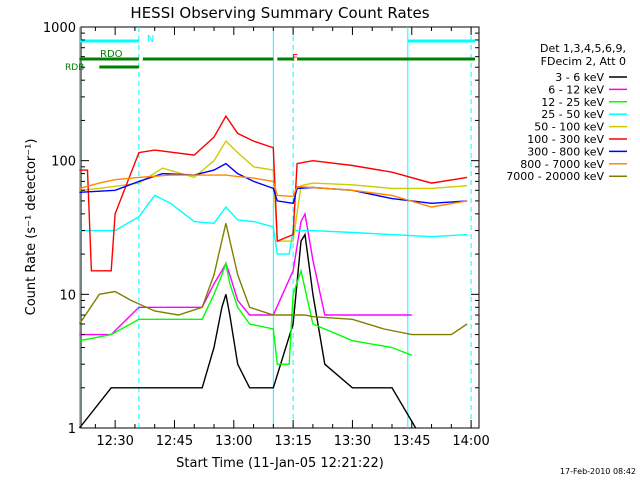 The height and width of the screenshot is (480, 640). I want to click on y-axis-label: Count Rate (s⁻¹ detector⁻¹), so click(31, 227).